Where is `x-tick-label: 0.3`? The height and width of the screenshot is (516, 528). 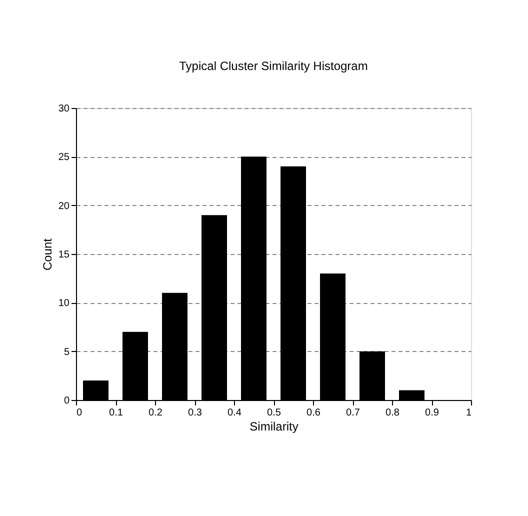
x-tick-label: 0.3 is located at coordinates (195, 413).